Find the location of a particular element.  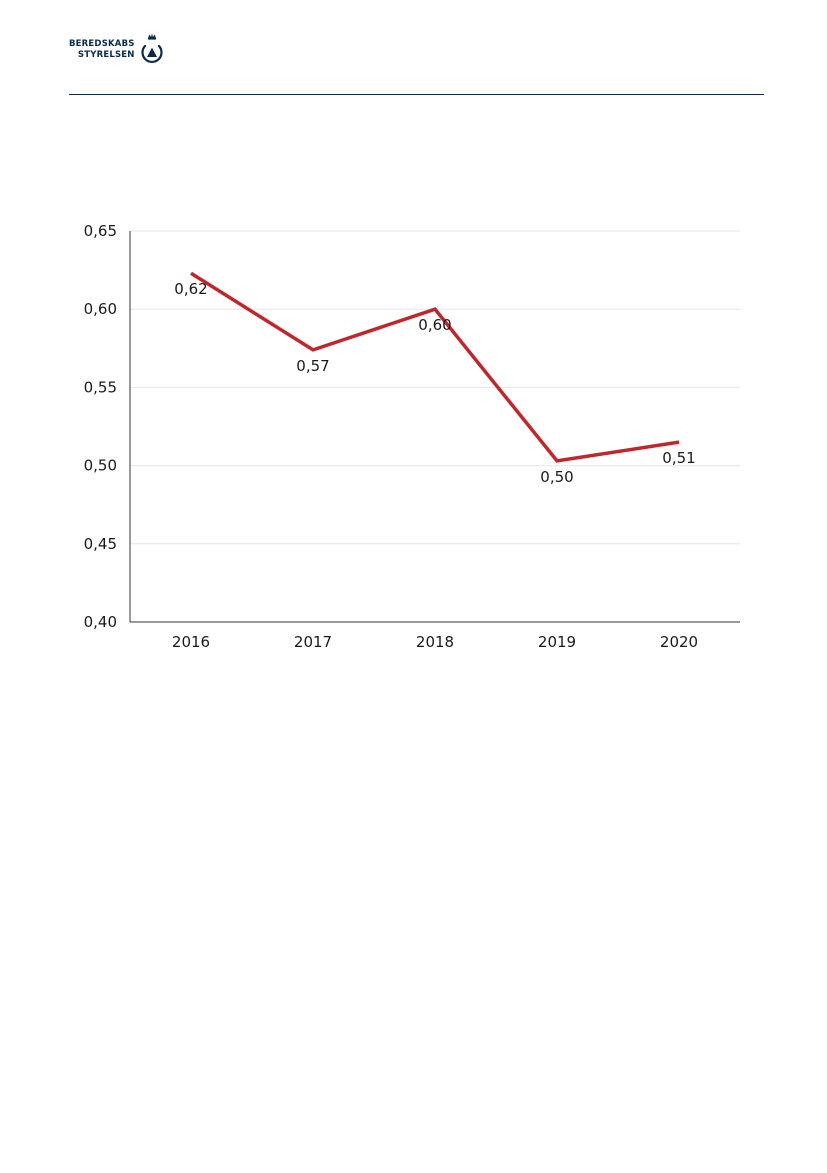

y-tick-label: 0,55 is located at coordinates (100, 387).